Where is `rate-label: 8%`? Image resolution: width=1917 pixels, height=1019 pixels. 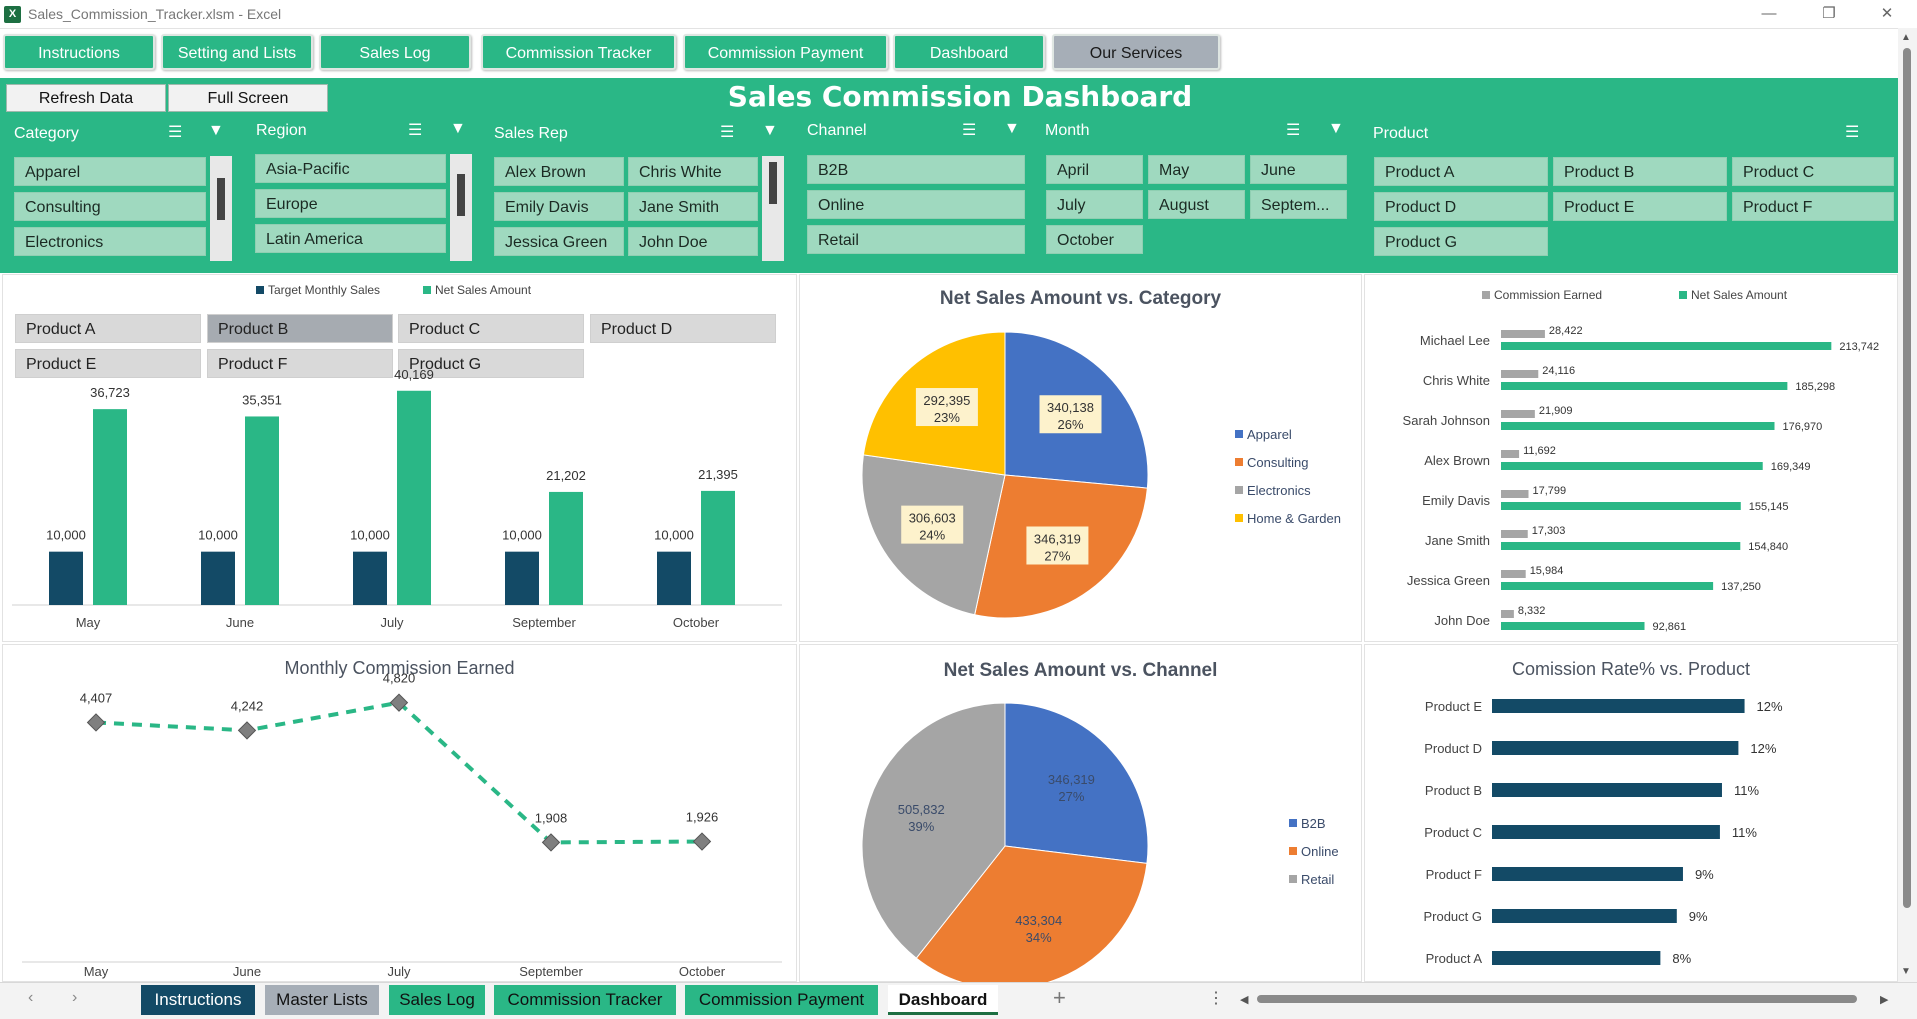 rate-label: 8% is located at coordinates (1681, 958).